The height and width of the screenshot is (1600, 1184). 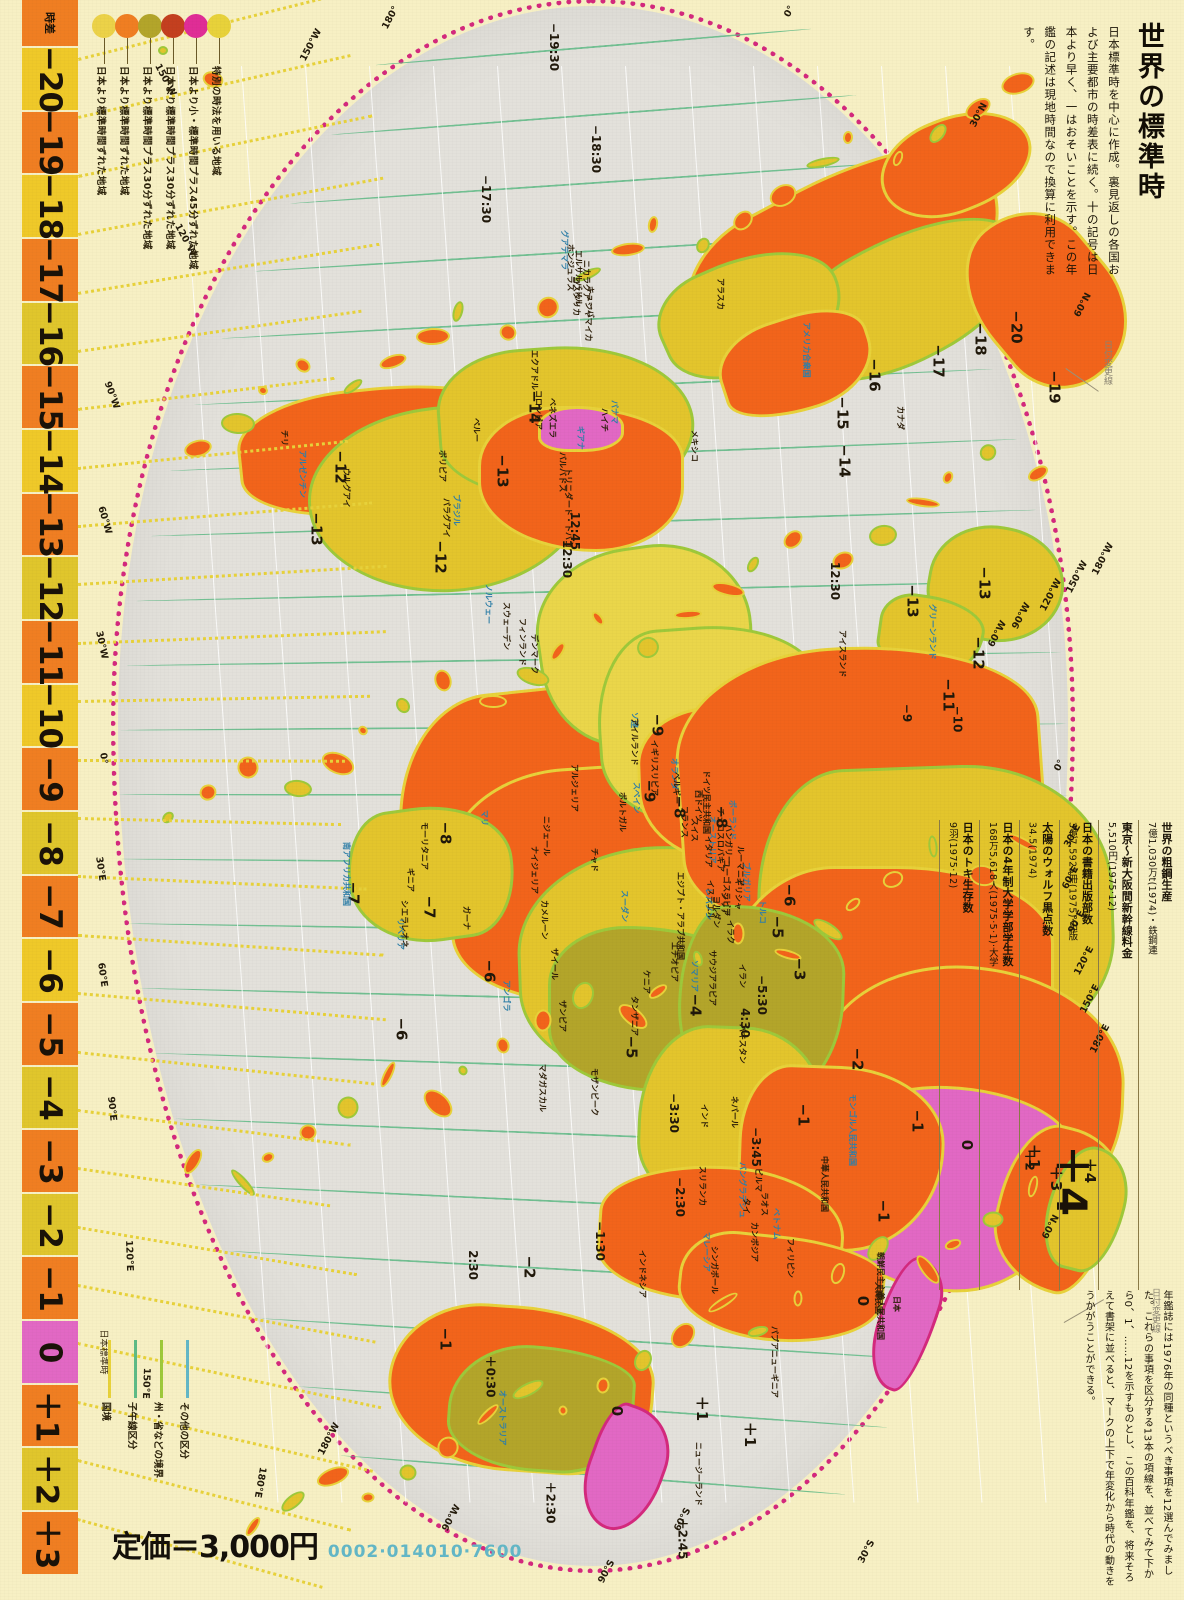 What do you see at coordinates (1103, 559) in the screenshot?
I see `graticule-degree-label: 180°W` at bounding box center [1103, 559].